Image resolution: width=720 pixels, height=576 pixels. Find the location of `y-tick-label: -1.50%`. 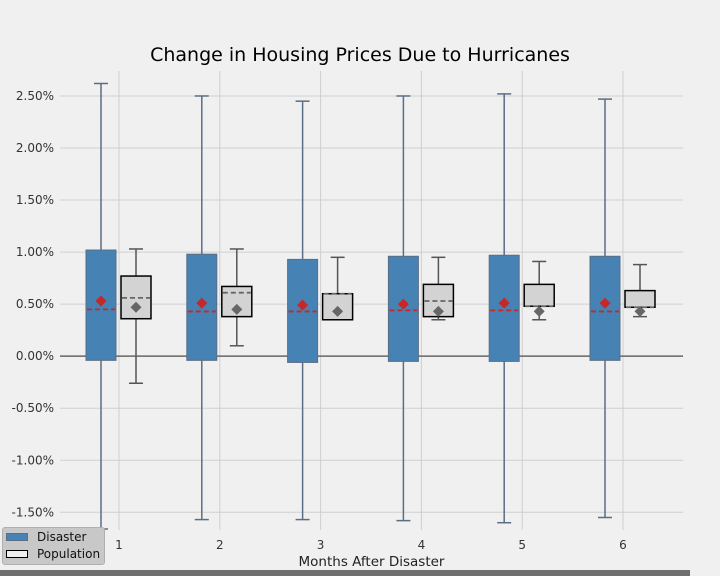

y-tick-label: -1.50% is located at coordinates (33, 512).